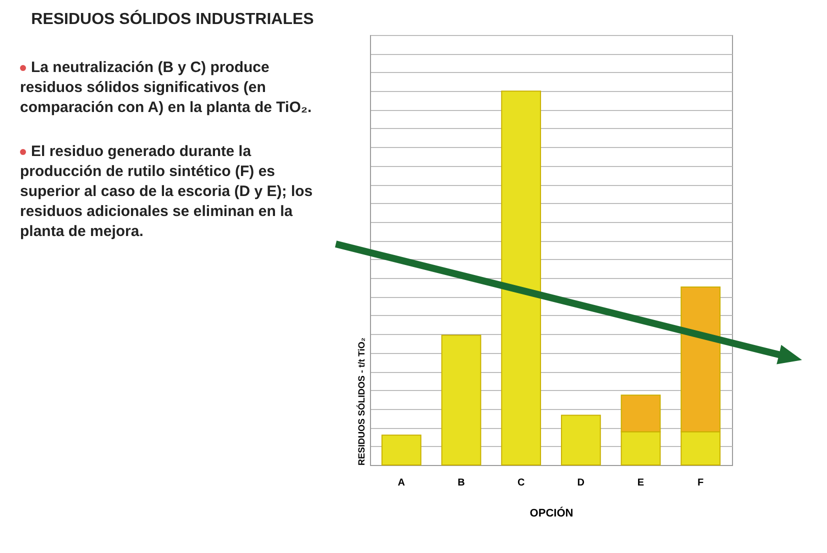 This screenshot has height=553, width=827. Describe the element at coordinates (640, 483) in the screenshot. I see `x-tick-label: E` at that location.